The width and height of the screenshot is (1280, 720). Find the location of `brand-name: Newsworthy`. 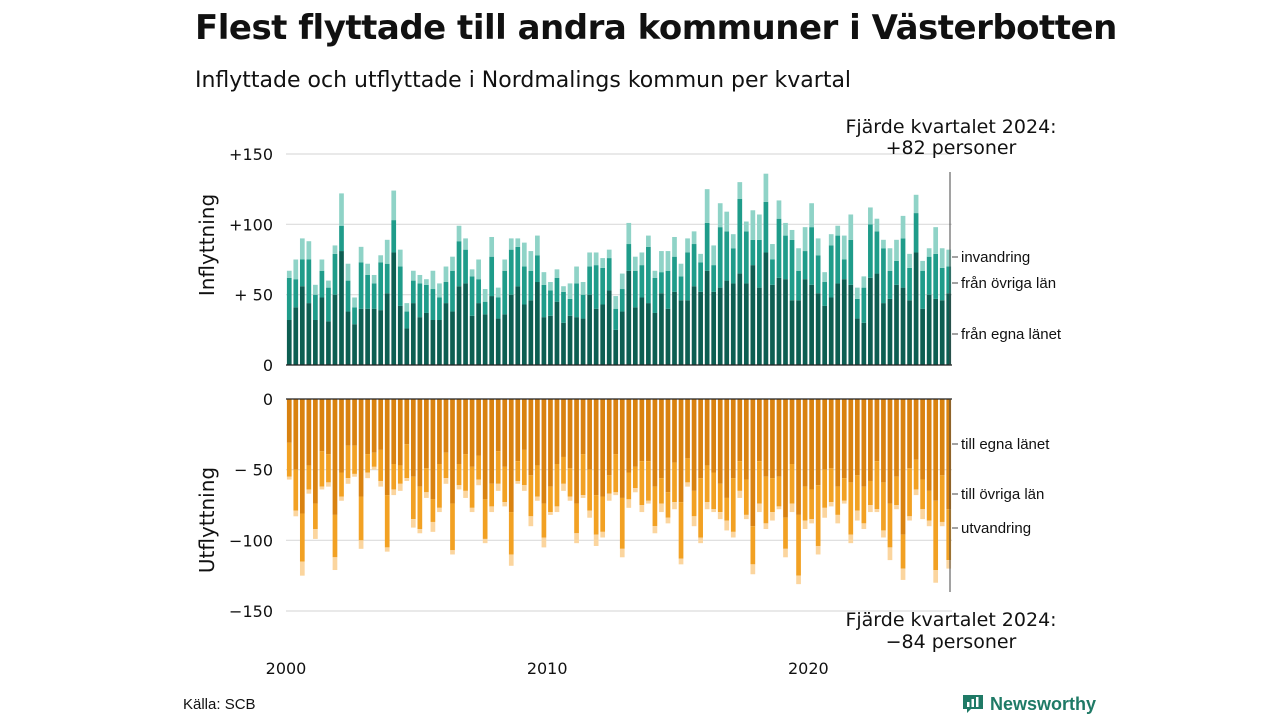

brand-name: Newsworthy is located at coordinates (1043, 703).